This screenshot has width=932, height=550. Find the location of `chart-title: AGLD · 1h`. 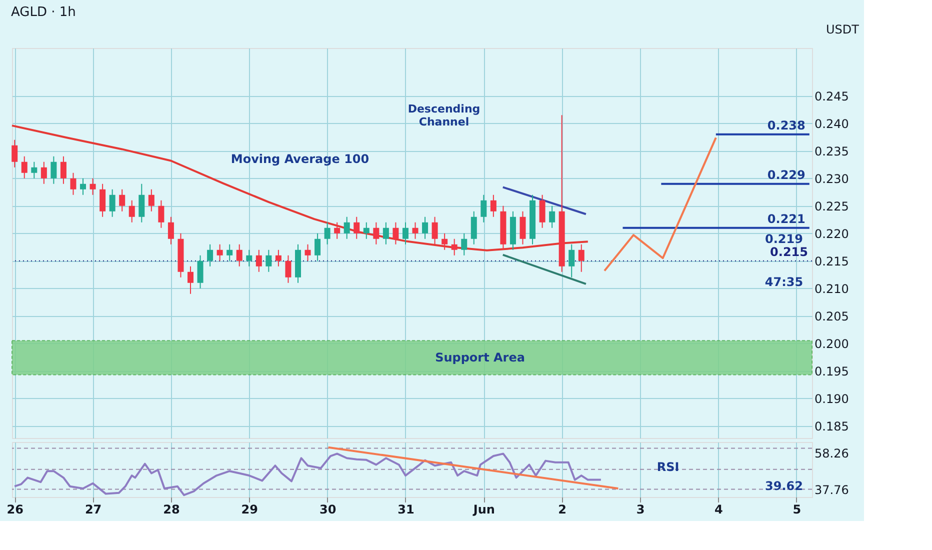

chart-title: AGLD · 1h is located at coordinates (43, 12).